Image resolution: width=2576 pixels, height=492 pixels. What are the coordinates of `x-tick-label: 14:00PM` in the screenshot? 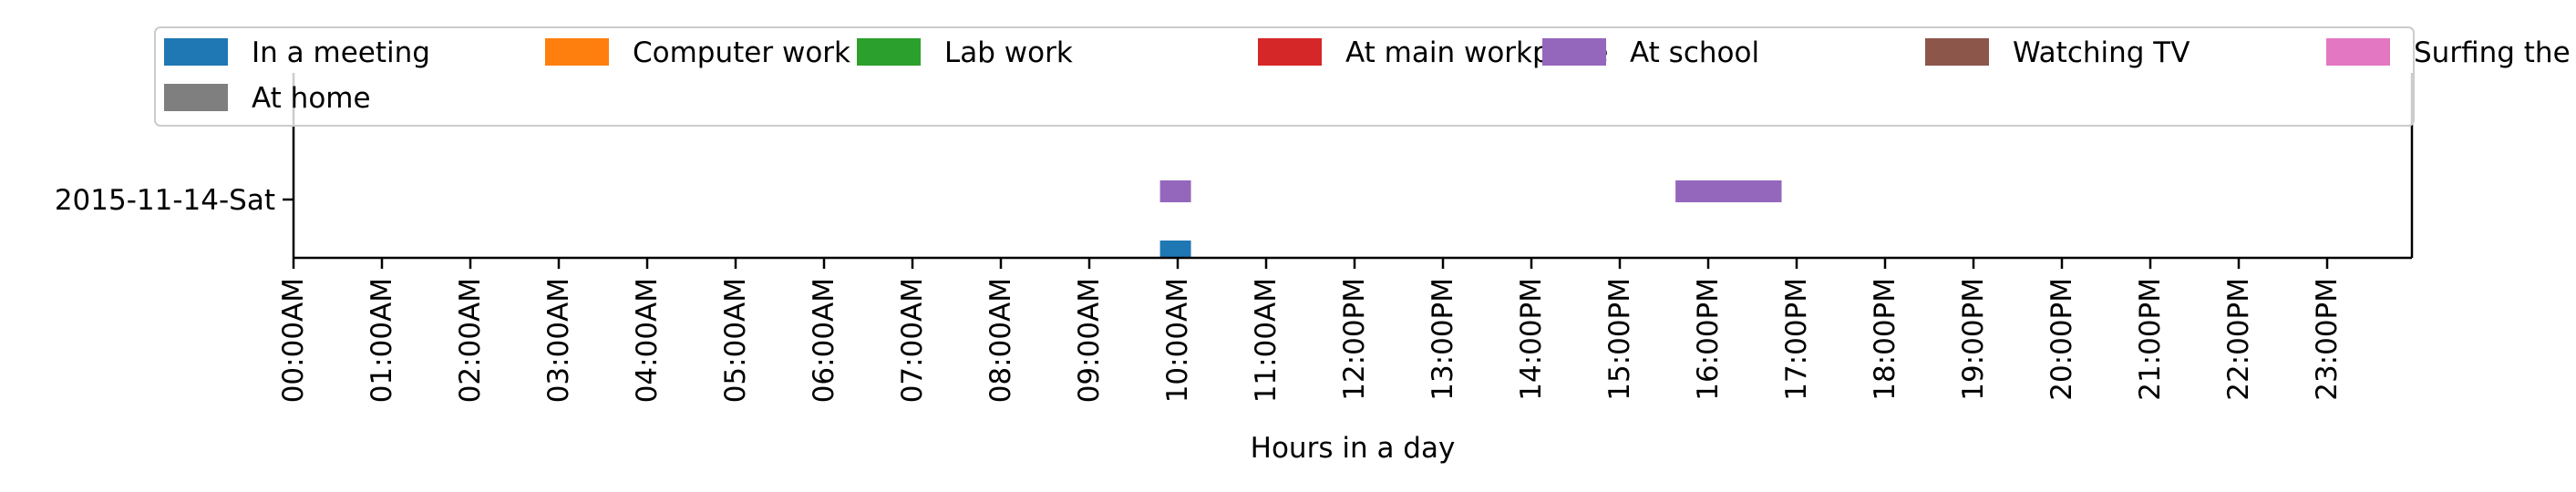 It's located at (1531, 339).